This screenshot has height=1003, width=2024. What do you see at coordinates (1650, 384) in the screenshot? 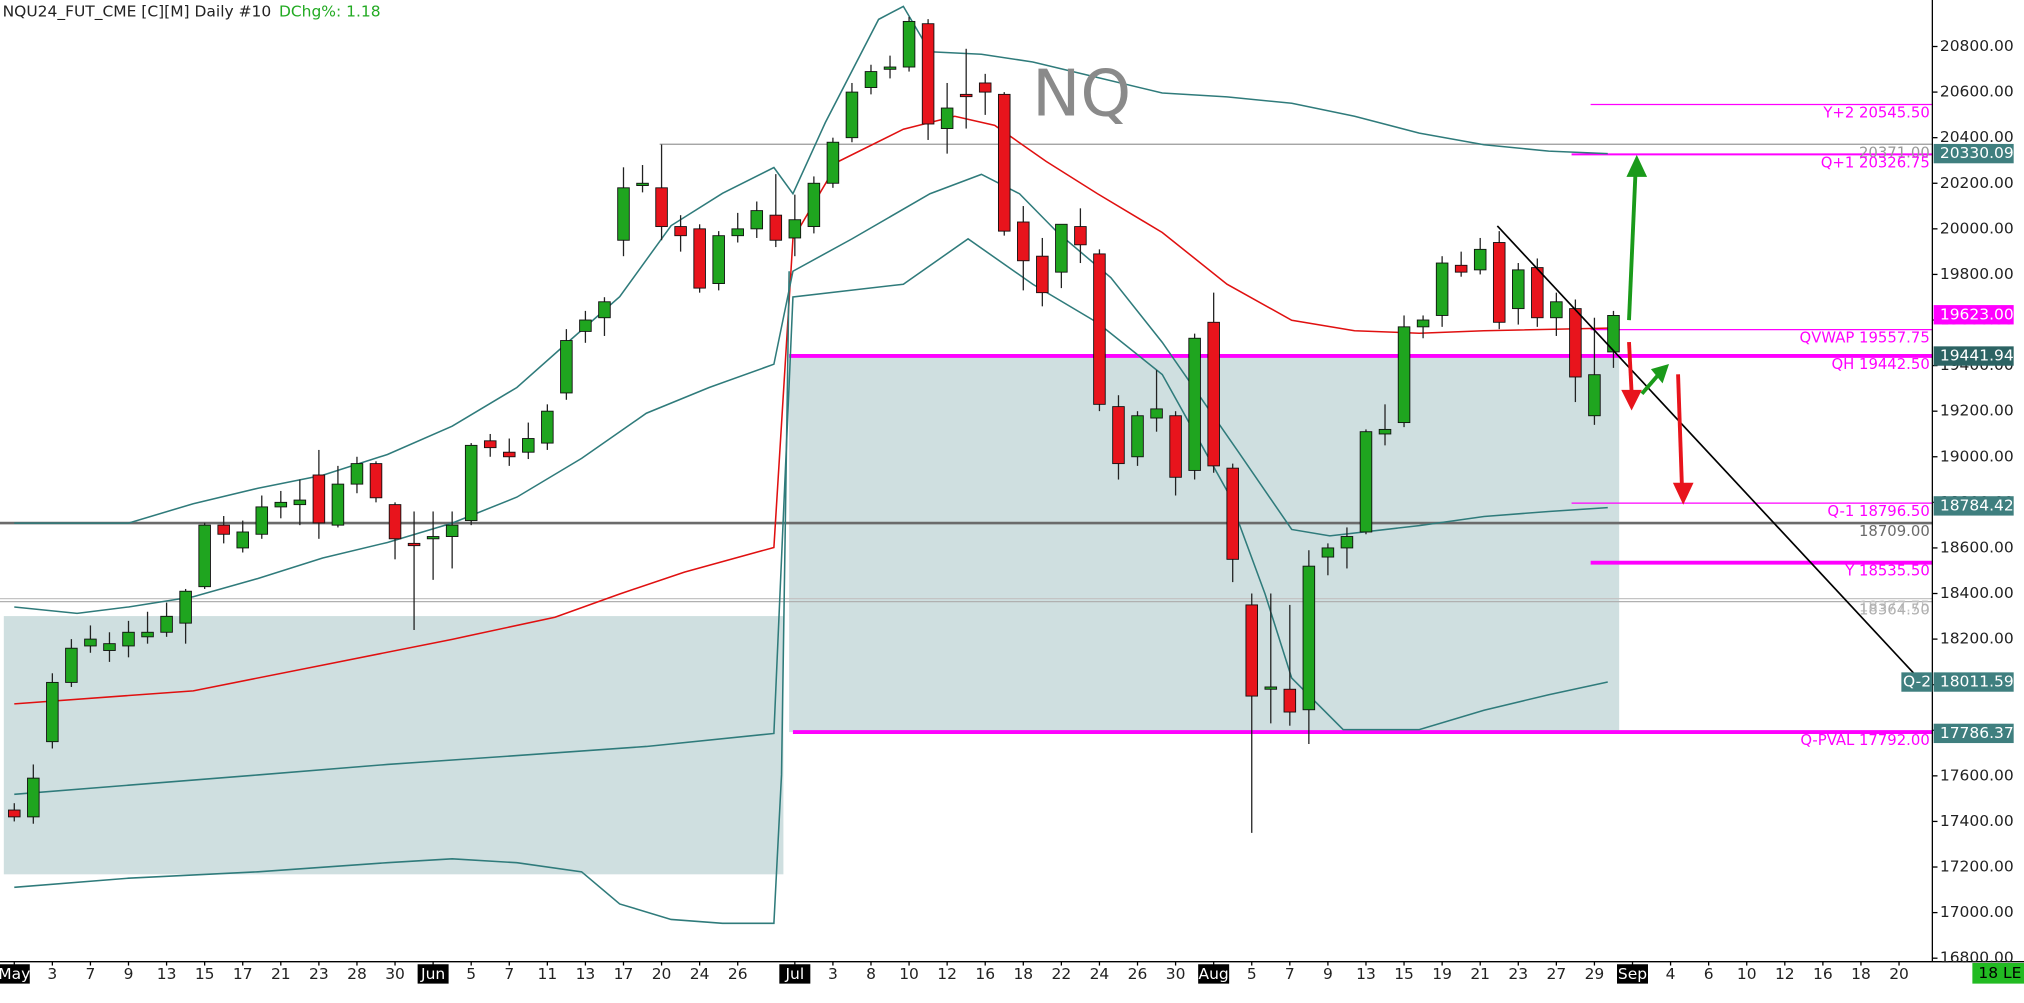
I see `arrow` at bounding box center [1650, 384].